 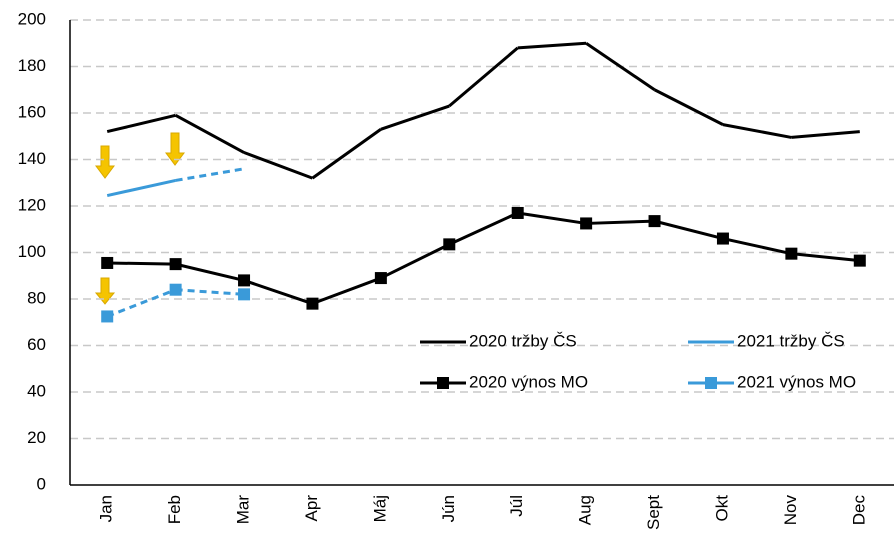 What do you see at coordinates (790, 510) in the screenshot?
I see `x-tick-label: Nov` at bounding box center [790, 510].